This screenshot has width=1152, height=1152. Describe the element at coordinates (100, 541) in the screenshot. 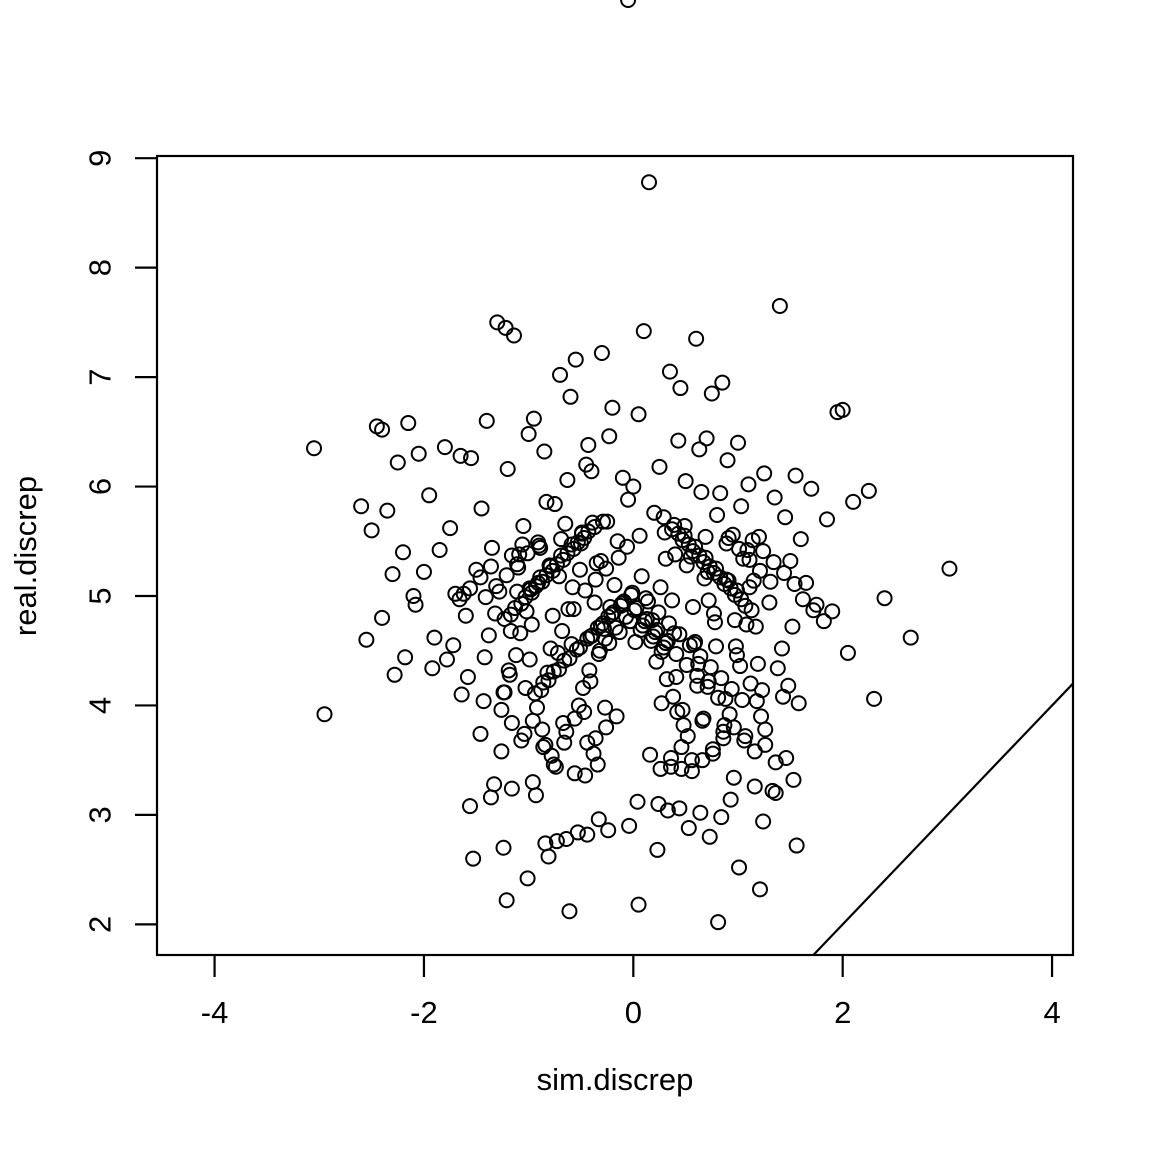

I see `y-axis-tick-labels: 2 3 4 5 6 7 8 9` at that location.